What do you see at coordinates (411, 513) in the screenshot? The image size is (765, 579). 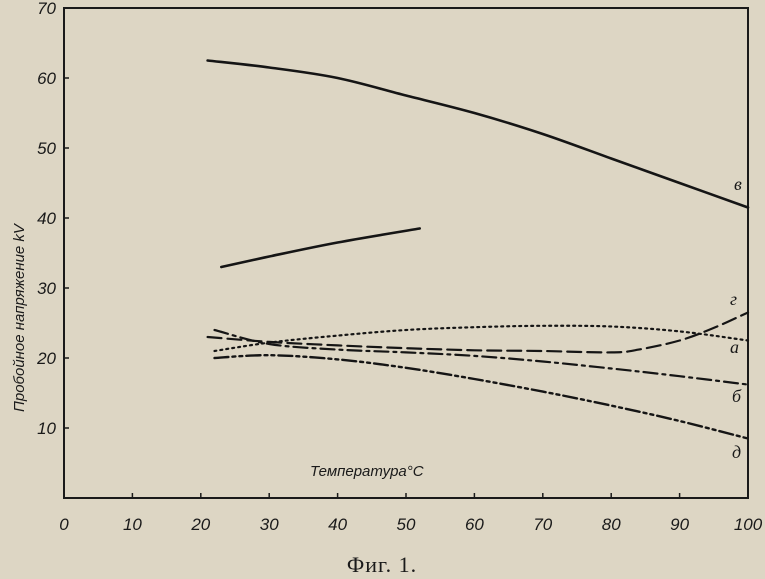 I see `x-axis-ticks: 0 10 20 30 40 50 60 70 80 90 100` at bounding box center [411, 513].